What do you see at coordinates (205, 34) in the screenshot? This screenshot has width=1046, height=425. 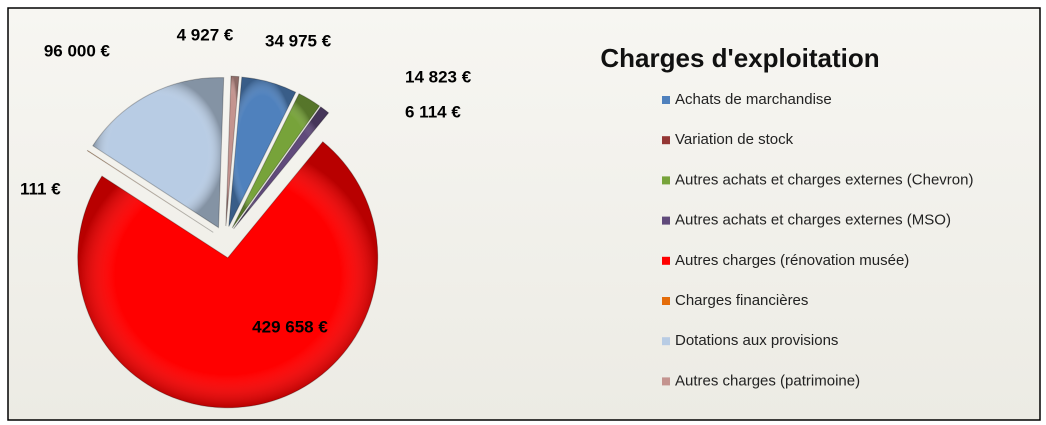 I see `data-label: 4 927 €` at bounding box center [205, 34].